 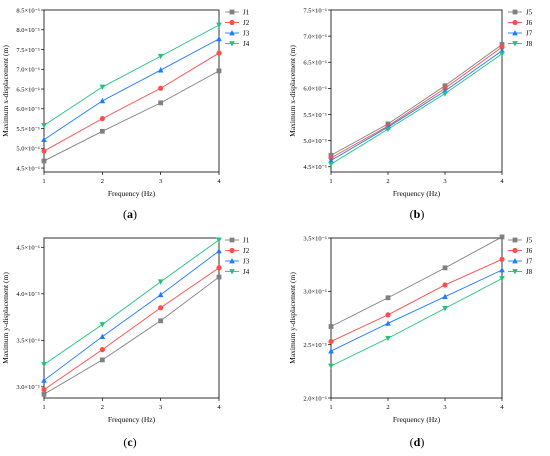 I want to click on legend-label: J2, so click(x=246, y=23).